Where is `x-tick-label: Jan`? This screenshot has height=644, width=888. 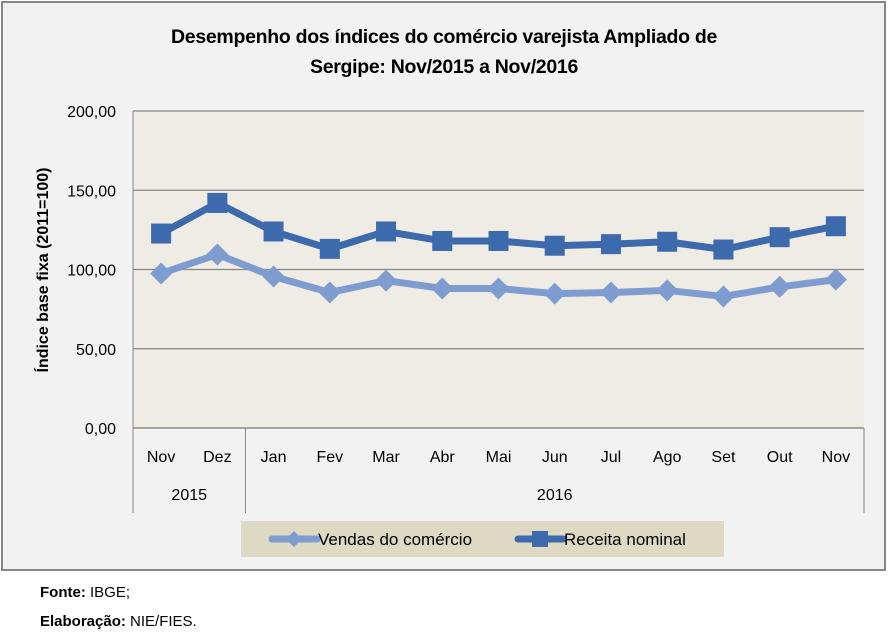
x-tick-label: Jan is located at coordinates (274, 457).